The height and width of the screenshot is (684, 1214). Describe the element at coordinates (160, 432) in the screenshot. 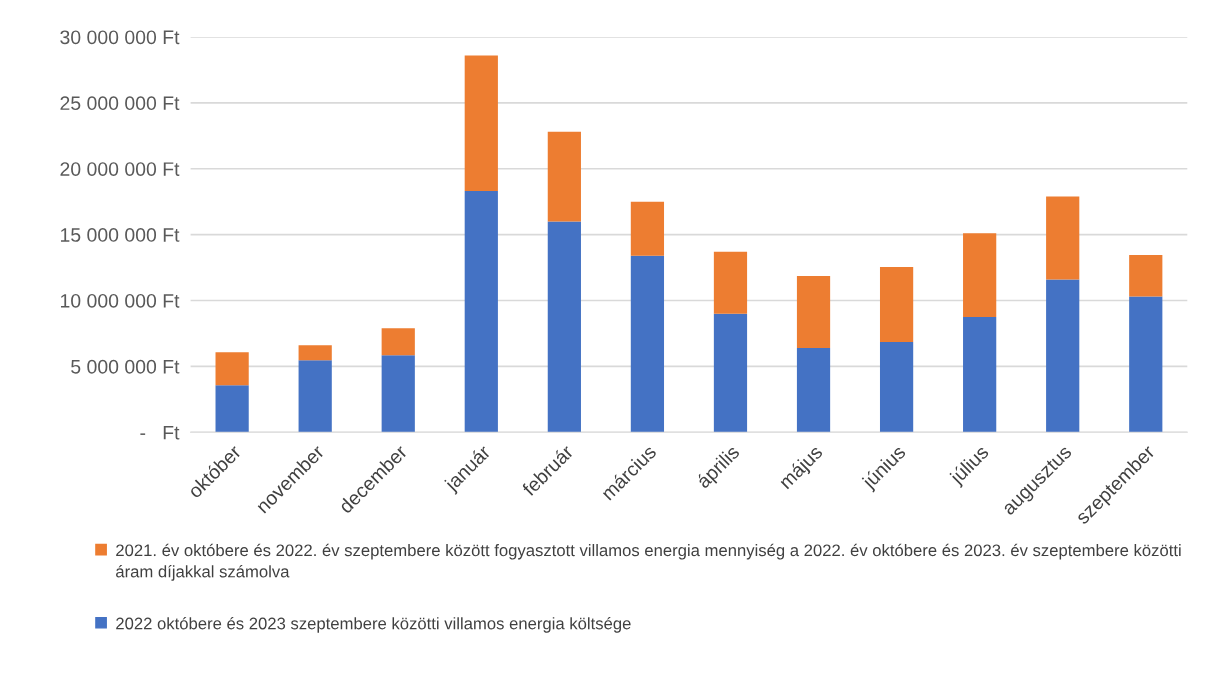

I see `y-tick-label: - Ft` at that location.